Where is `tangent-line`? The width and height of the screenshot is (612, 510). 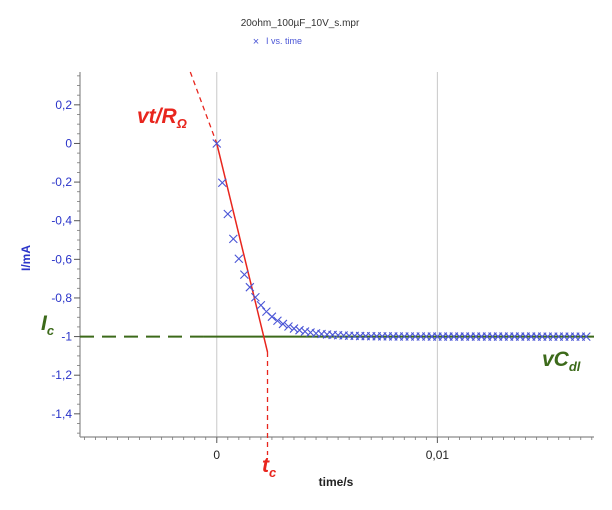
tangent-line is located at coordinates (242, 248).